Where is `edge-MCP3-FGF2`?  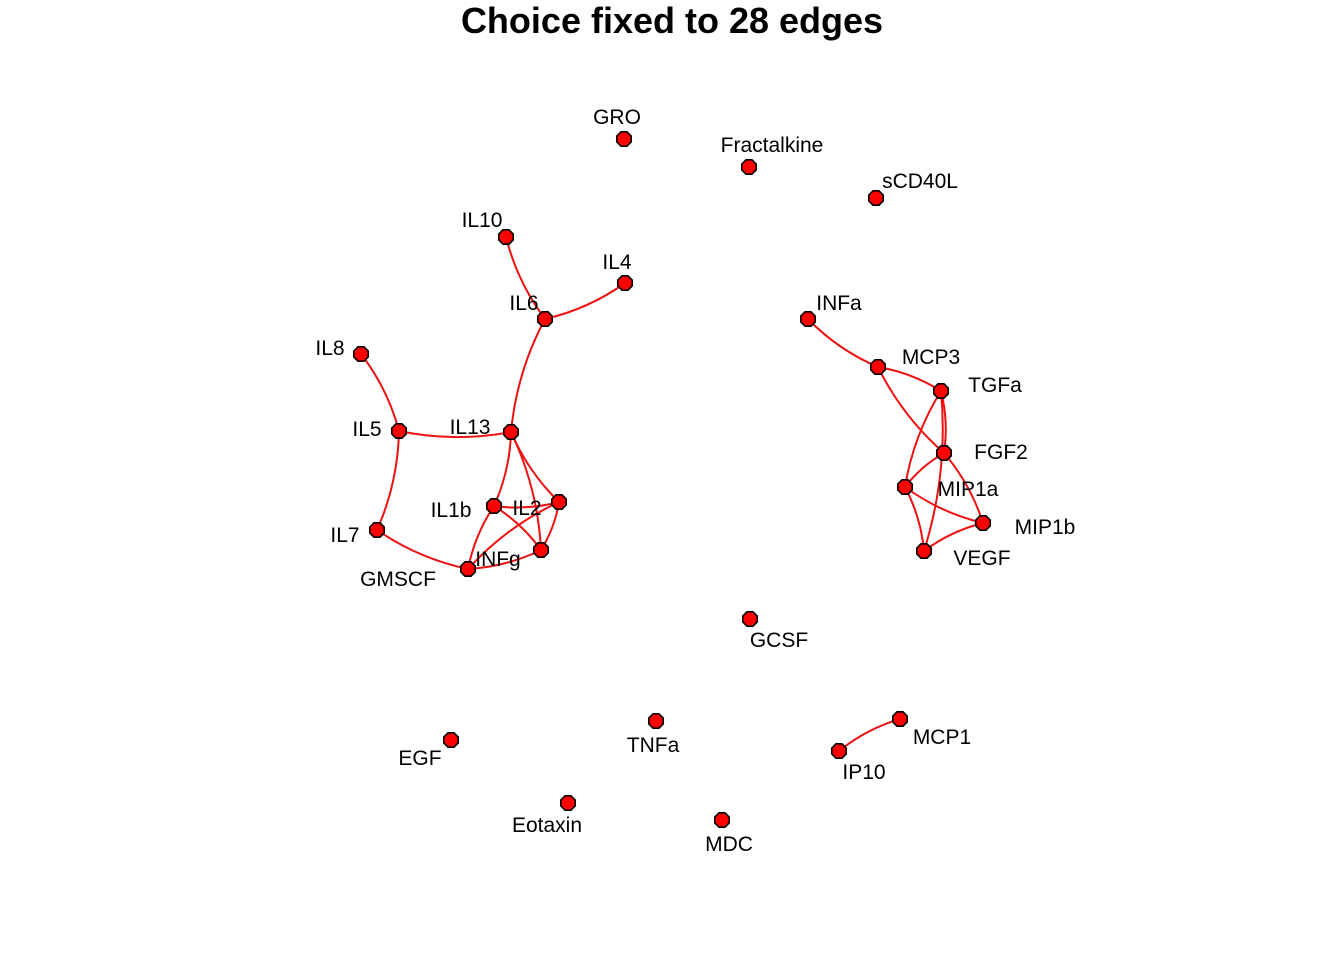 edge-MCP3-FGF2 is located at coordinates (911, 410).